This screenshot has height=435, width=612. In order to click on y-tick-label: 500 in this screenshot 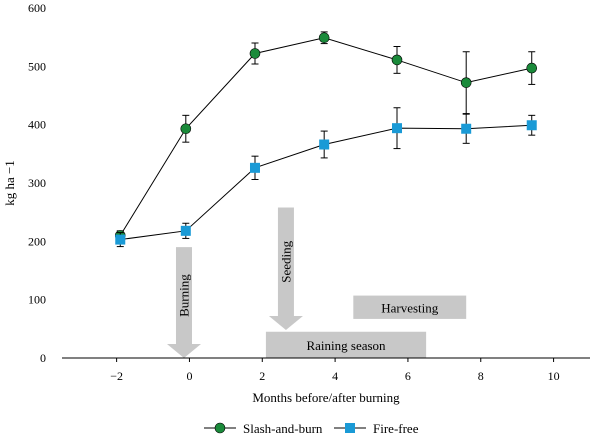, I will do `click(37, 66)`.